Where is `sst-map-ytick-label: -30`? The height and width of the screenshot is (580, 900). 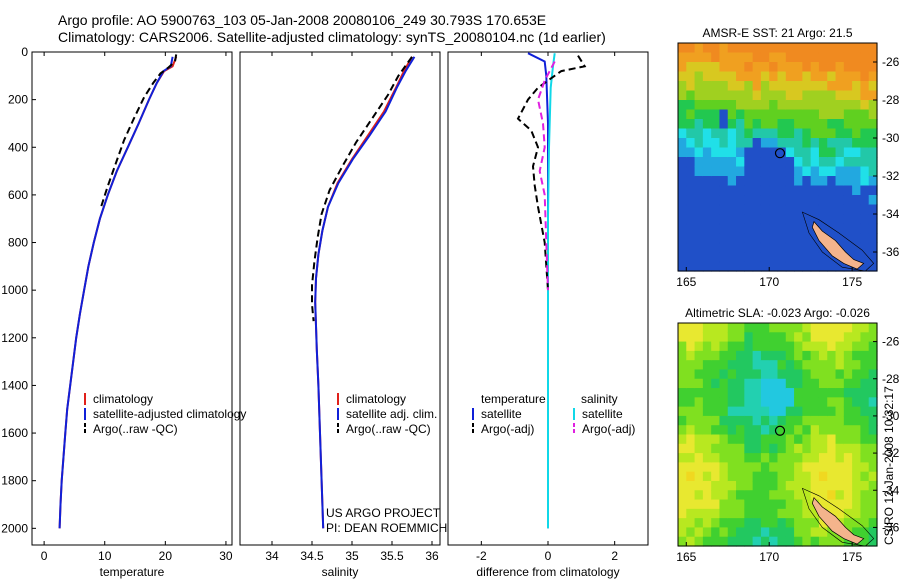
sst-map-ytick-label: -30 is located at coordinates (891, 138).